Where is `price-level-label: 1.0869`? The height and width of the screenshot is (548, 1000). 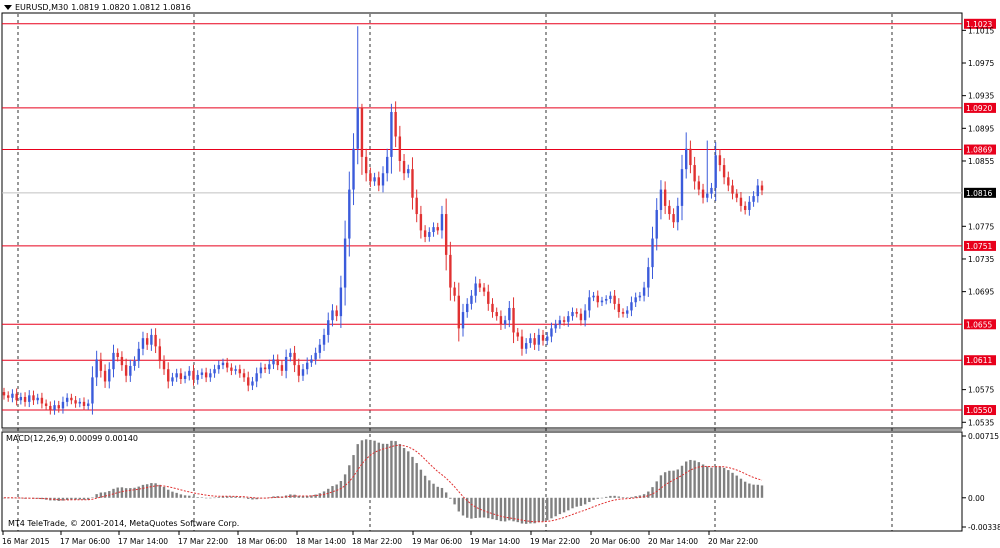
price-level-label: 1.0869 is located at coordinates (979, 150).